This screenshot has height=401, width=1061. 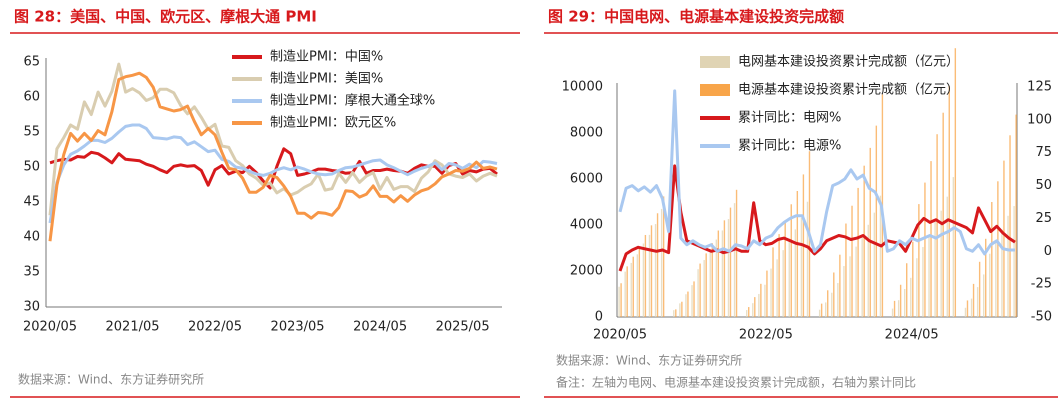 What do you see at coordinates (1041, 317) in the screenshot?
I see `y2-tick-label: -50` at bounding box center [1041, 317].